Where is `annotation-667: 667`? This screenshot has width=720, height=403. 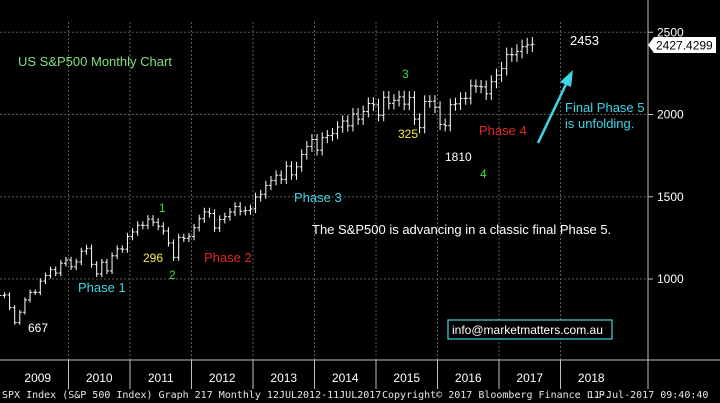 annotation-667: 667 is located at coordinates (38, 328).